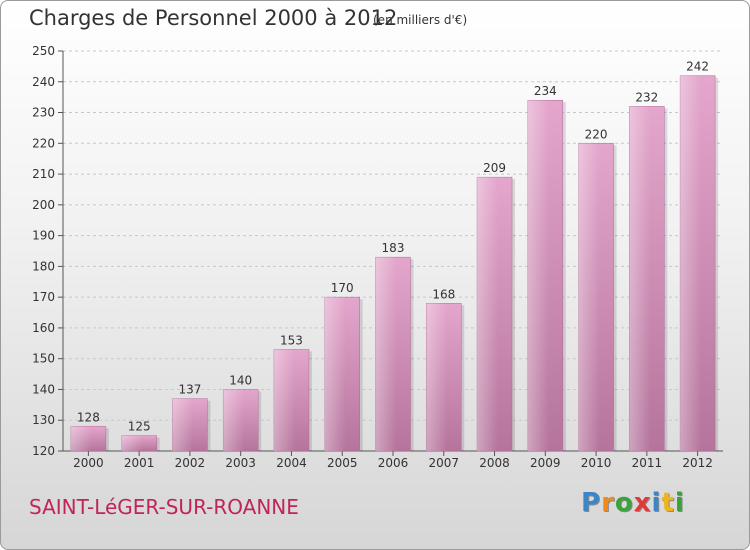 Image resolution: width=750 pixels, height=550 pixels. Describe the element at coordinates (241, 420) in the screenshot. I see `bar-highlight-2003` at that location.